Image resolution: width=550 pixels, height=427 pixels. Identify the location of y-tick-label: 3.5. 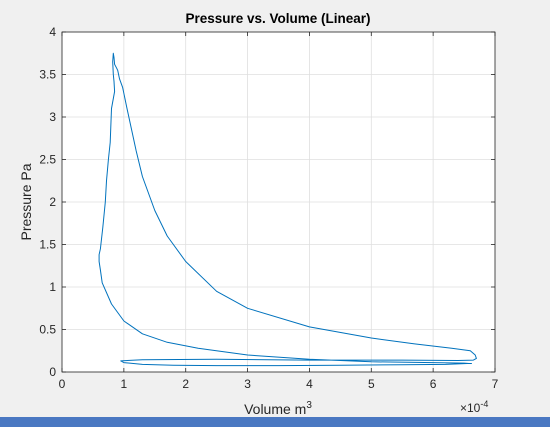
(47, 75).